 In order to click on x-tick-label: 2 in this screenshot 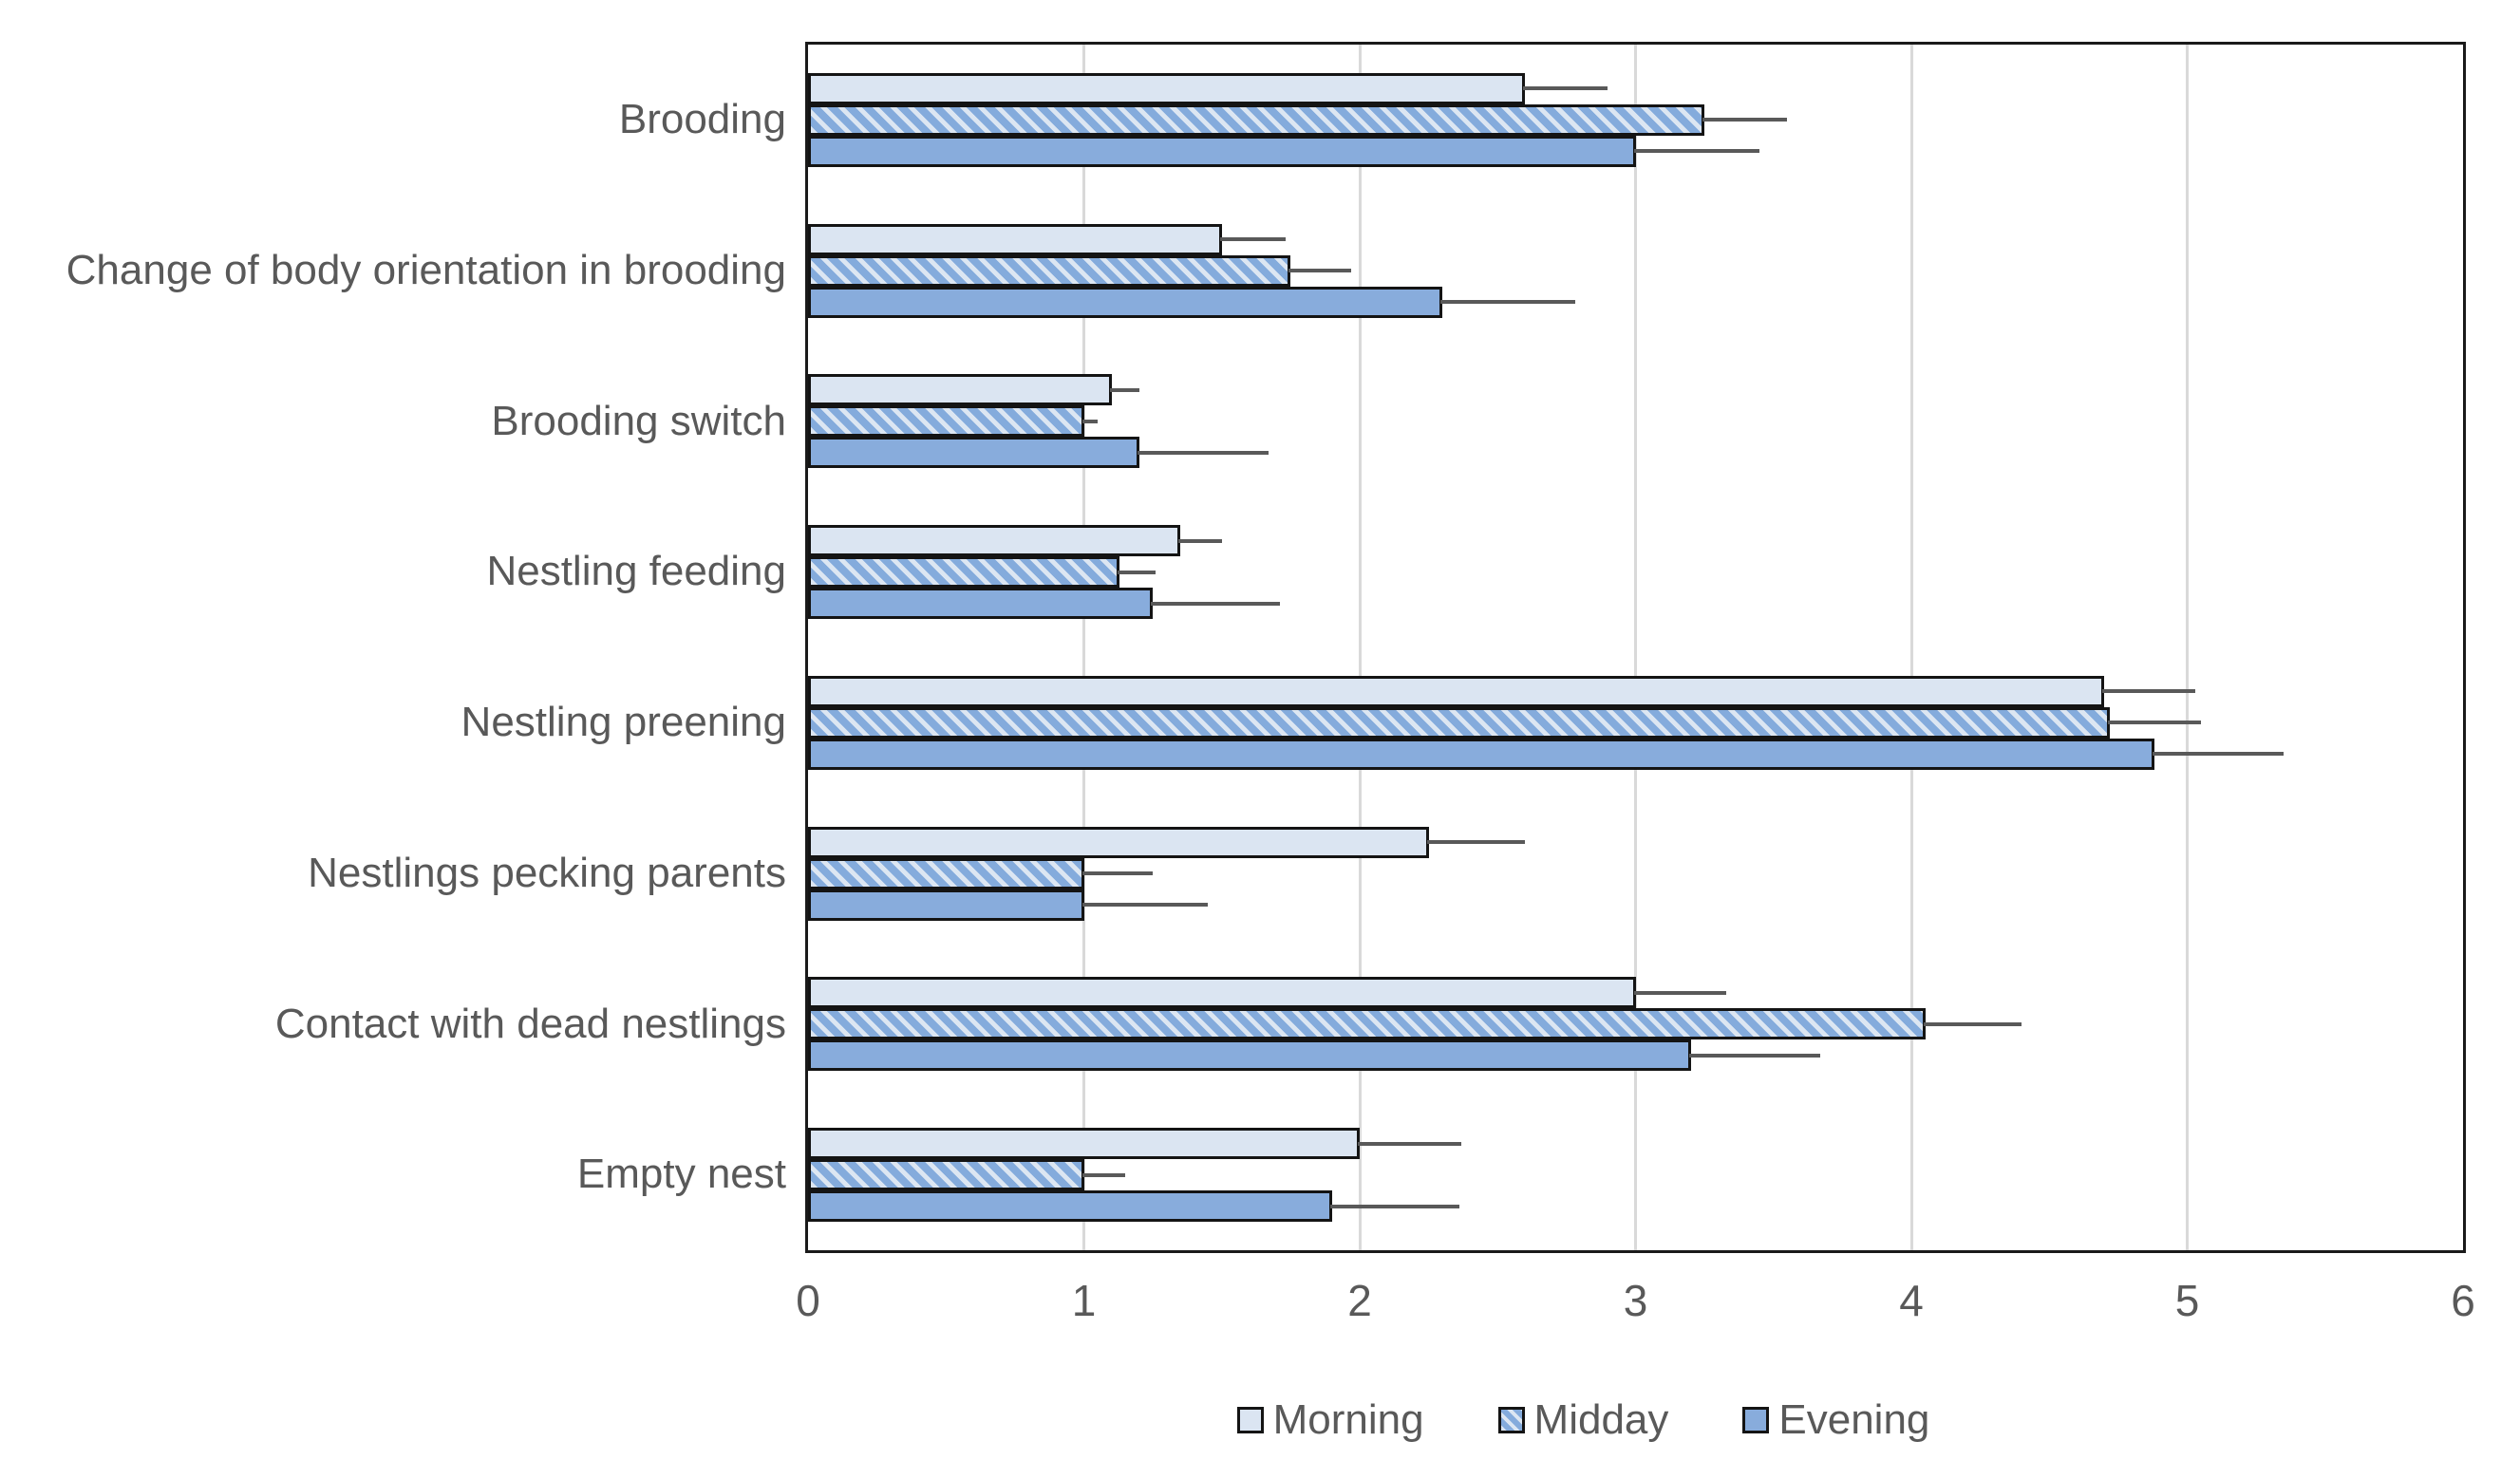, I will do `click(1359, 1300)`.